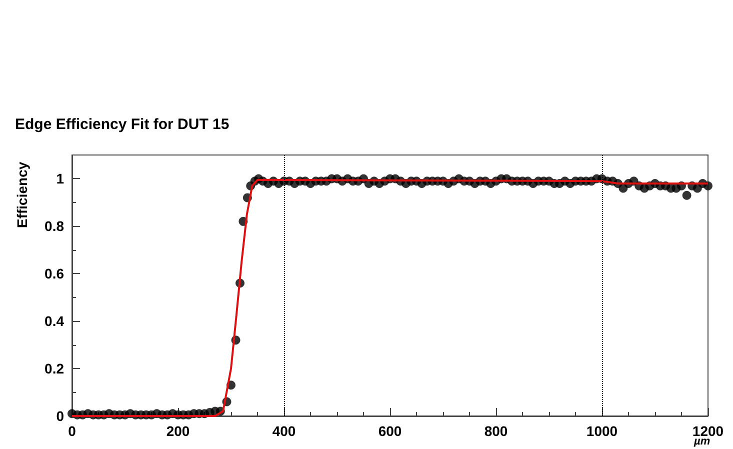 The height and width of the screenshot is (449, 733). Describe the element at coordinates (178, 431) in the screenshot. I see `x-tick-label: 200` at that location.